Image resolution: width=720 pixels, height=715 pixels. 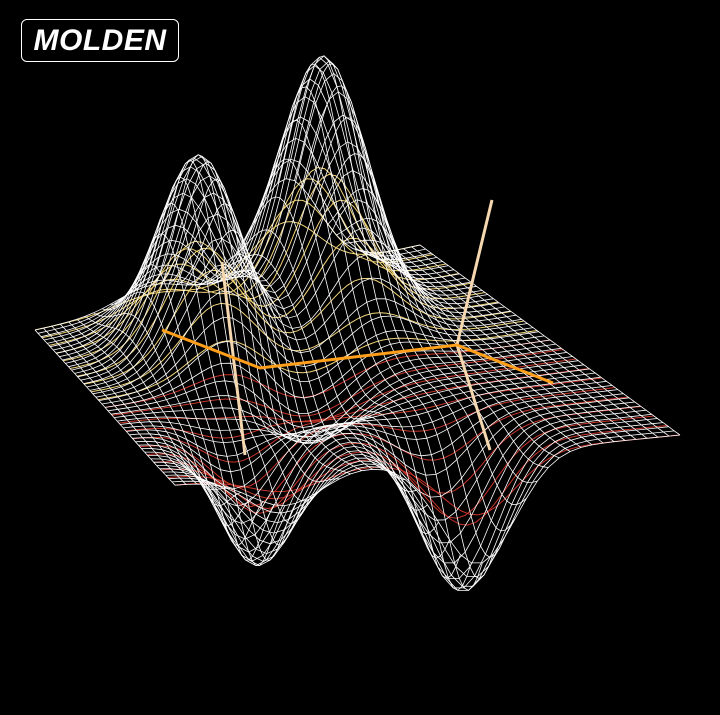 I want to click on bond-line, so click(x=357, y=356).